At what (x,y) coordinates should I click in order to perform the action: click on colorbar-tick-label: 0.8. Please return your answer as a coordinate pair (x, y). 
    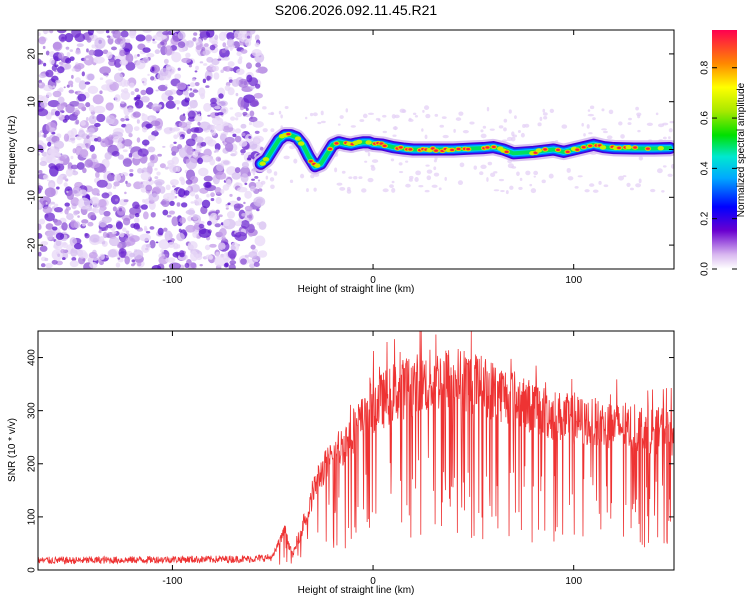
    Looking at the image, I should click on (705, 67).